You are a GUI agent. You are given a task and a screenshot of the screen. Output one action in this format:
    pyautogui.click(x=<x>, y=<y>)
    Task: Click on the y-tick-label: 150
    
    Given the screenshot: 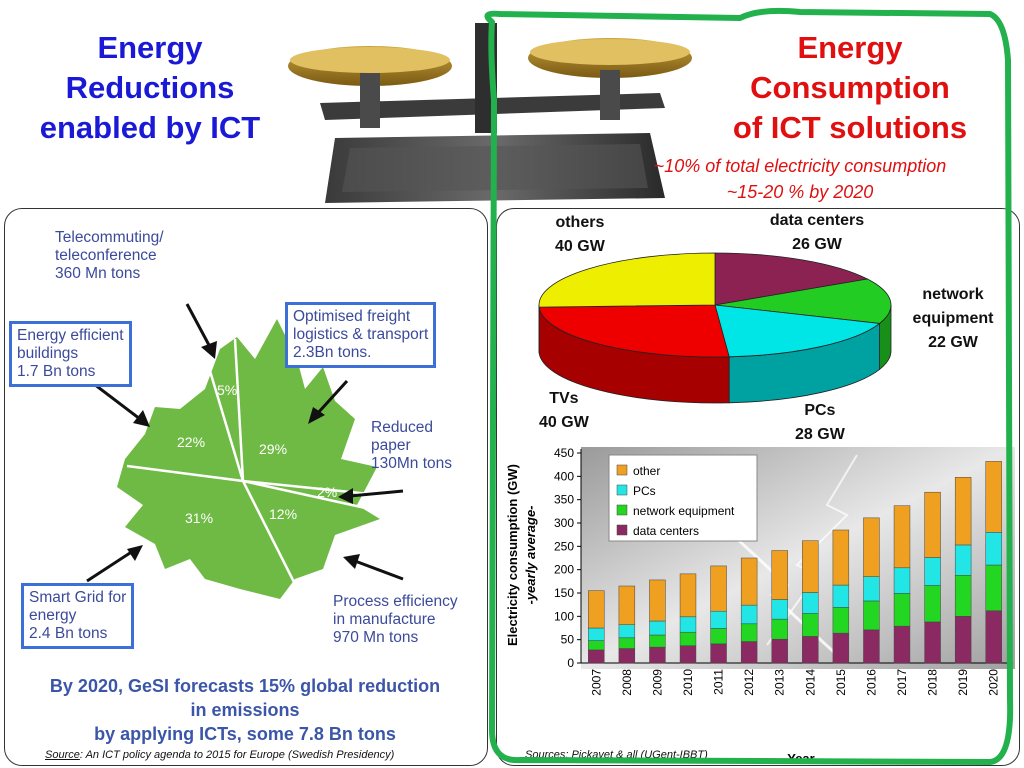 What is the action you would take?
    pyautogui.click(x=564, y=593)
    